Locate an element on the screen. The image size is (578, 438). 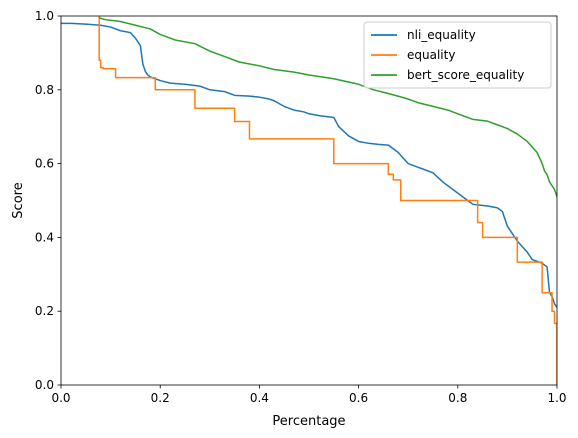
y-axis-label: Score is located at coordinates (18, 200).